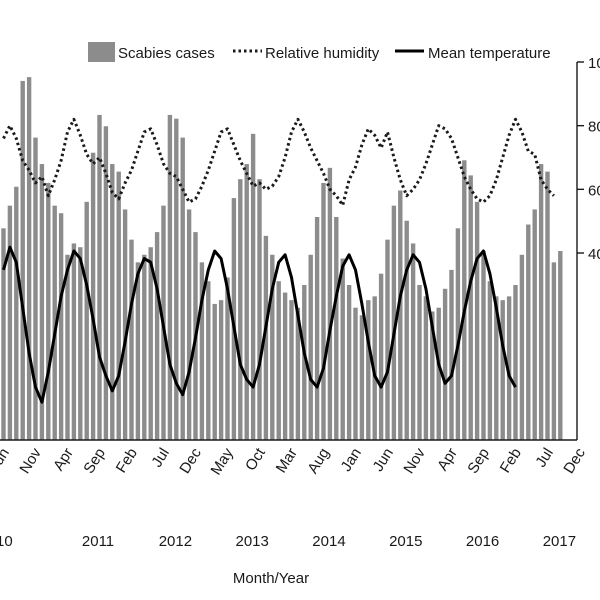  I want to click on month-tick-label: Jul, so click(544, 457).